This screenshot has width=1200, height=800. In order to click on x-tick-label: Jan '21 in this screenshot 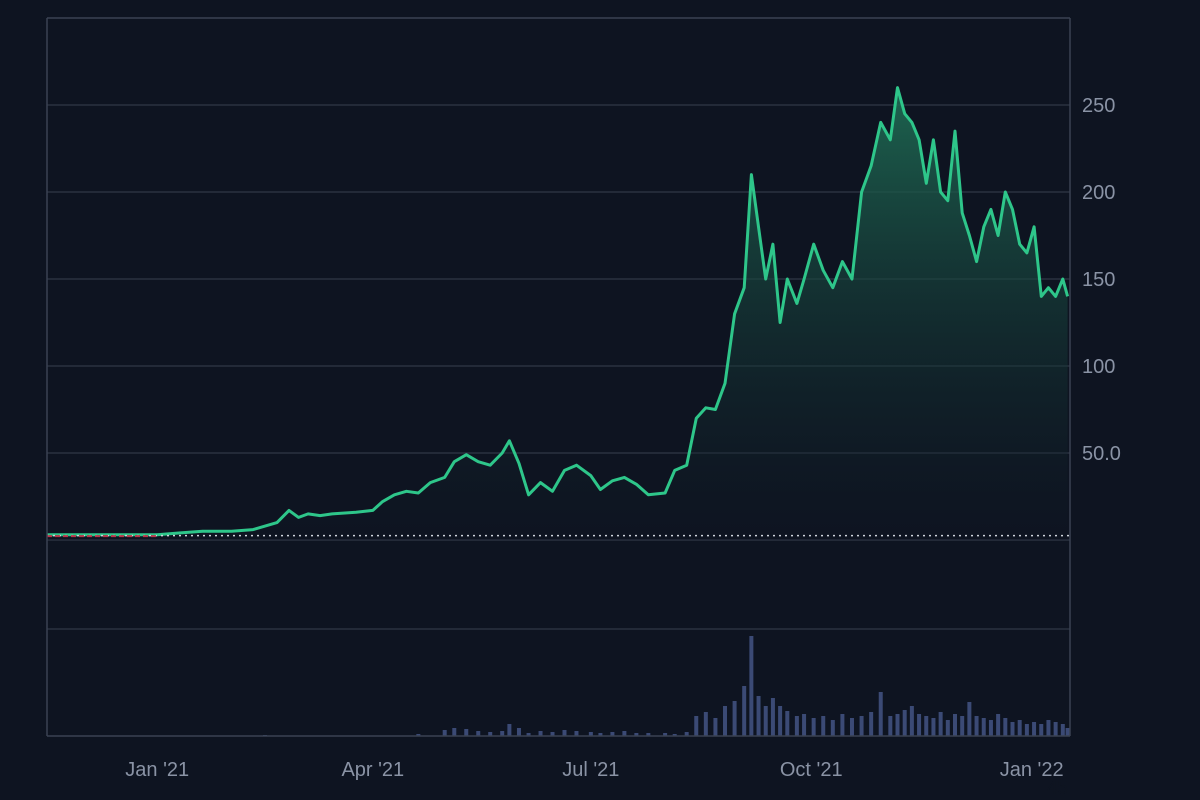, I will do `click(157, 770)`.